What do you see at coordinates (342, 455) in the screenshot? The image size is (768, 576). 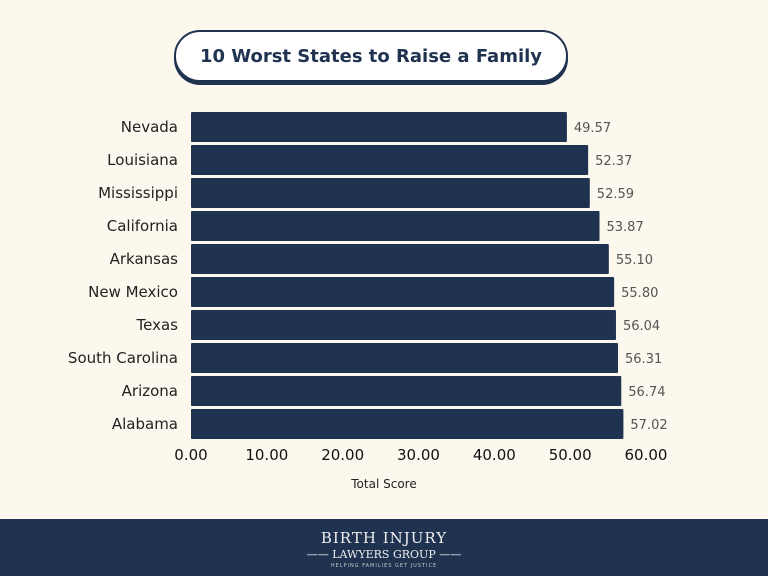 I see `x-tick-label: 20.00` at bounding box center [342, 455].